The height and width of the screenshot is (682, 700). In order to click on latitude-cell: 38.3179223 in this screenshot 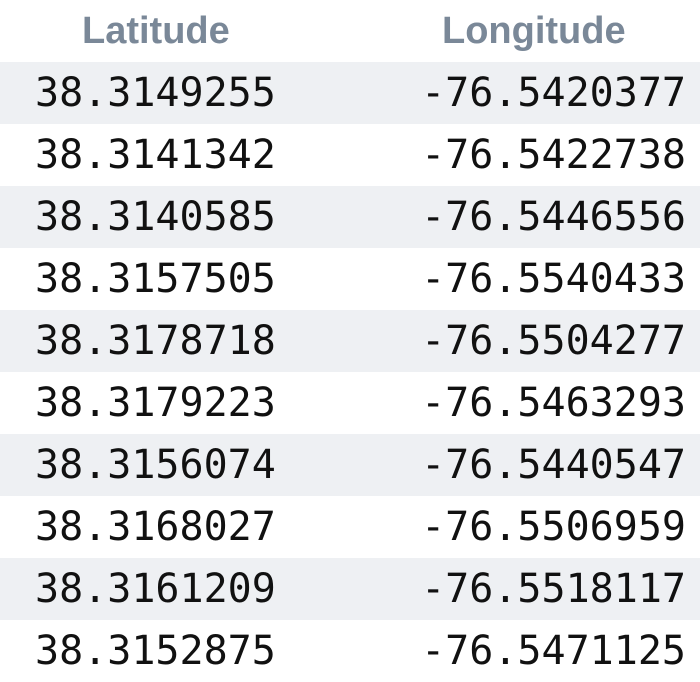, I will do `click(175, 403)`.